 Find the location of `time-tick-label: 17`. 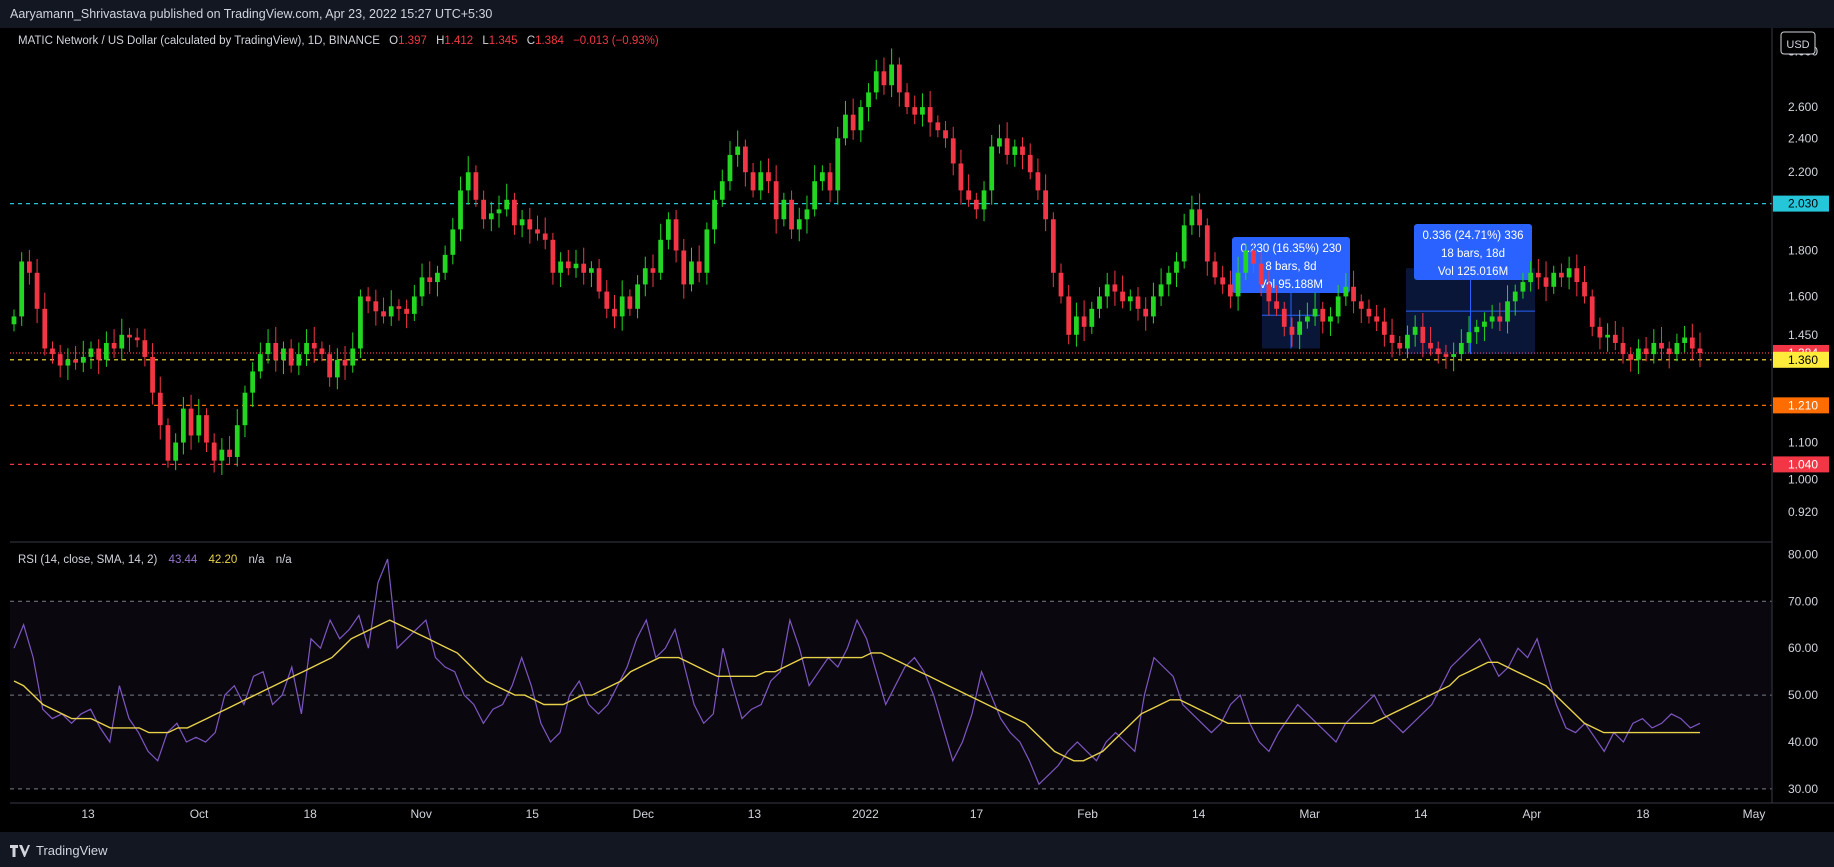

time-tick-label: 17 is located at coordinates (977, 814).